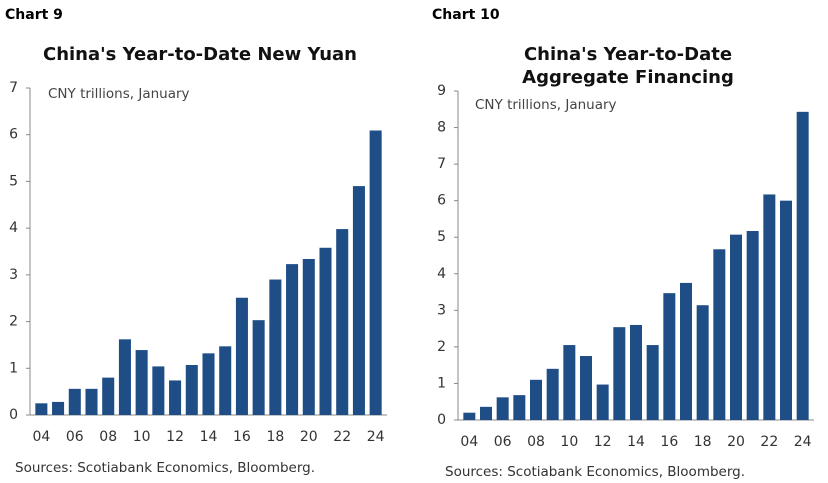 Image resolution: width=828 pixels, height=483 pixels. What do you see at coordinates (441, 128) in the screenshot?
I see `y-tick-label: 8` at bounding box center [441, 128].